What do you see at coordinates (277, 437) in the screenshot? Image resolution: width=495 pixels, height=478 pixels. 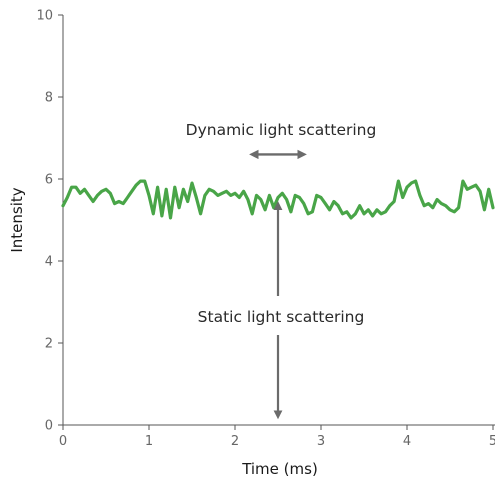 I see `x-ticks: 0 1 2 3 4 5` at bounding box center [277, 437].